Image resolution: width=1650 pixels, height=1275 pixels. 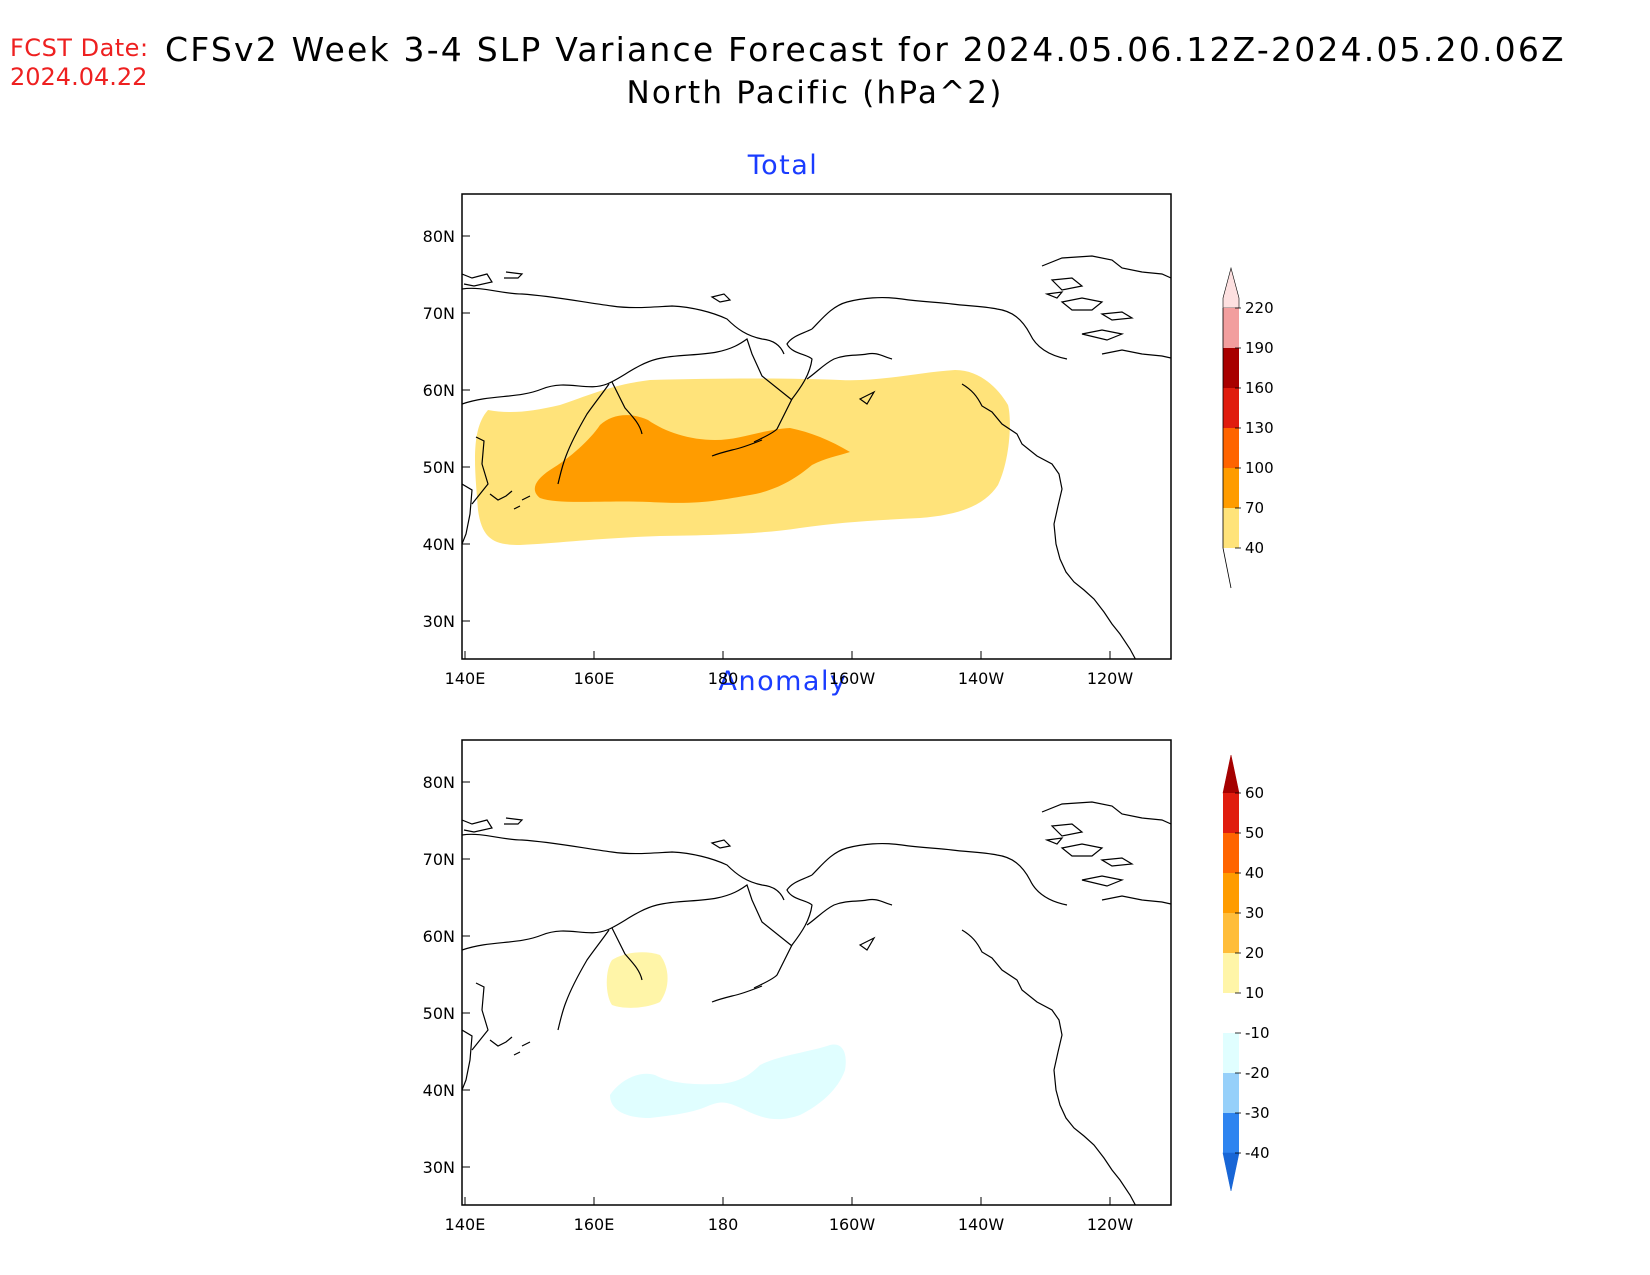 What do you see at coordinates (79, 48) in the screenshot?
I see `fcst-date-label: FCST Date:` at bounding box center [79, 48].